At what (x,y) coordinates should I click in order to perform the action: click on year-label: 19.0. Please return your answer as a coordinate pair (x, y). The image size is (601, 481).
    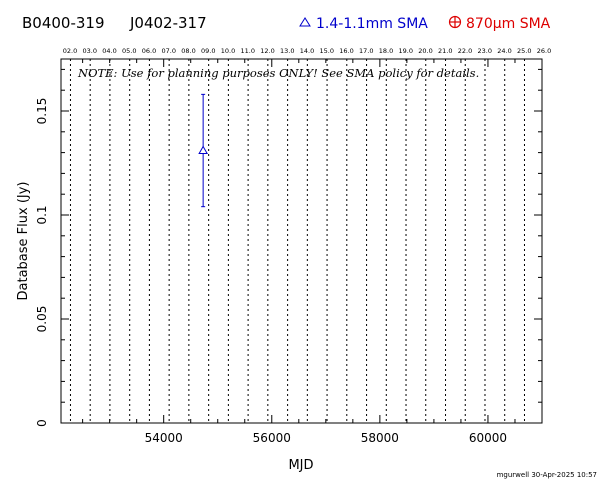
    Looking at the image, I should click on (406, 51).